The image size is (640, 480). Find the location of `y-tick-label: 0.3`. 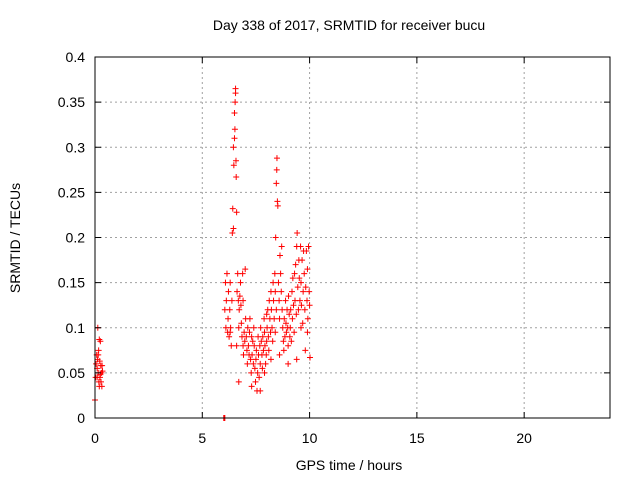

y-tick-label: 0.3 is located at coordinates (76, 147).